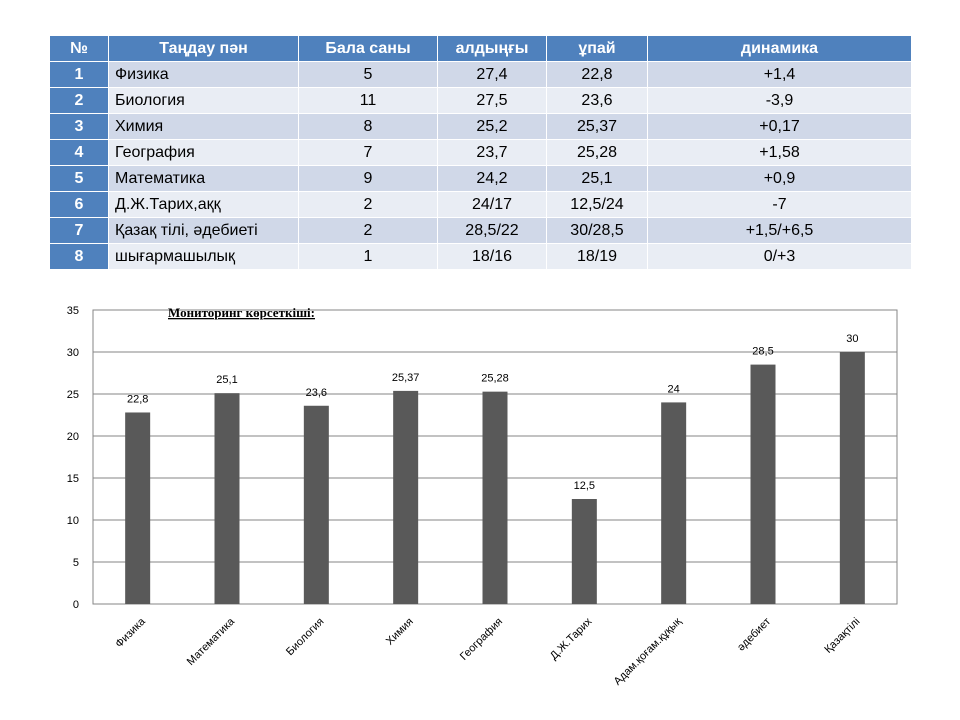 This screenshot has height=720, width=960. I want to click on row-dynamics: -3,9, so click(779, 100).